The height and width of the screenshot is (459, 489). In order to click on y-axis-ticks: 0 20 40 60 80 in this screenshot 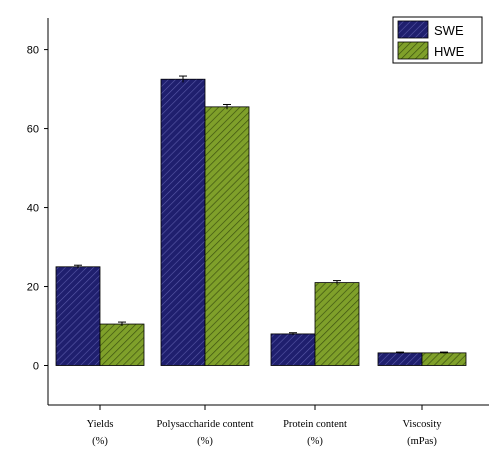, I will do `click(37, 209)`.